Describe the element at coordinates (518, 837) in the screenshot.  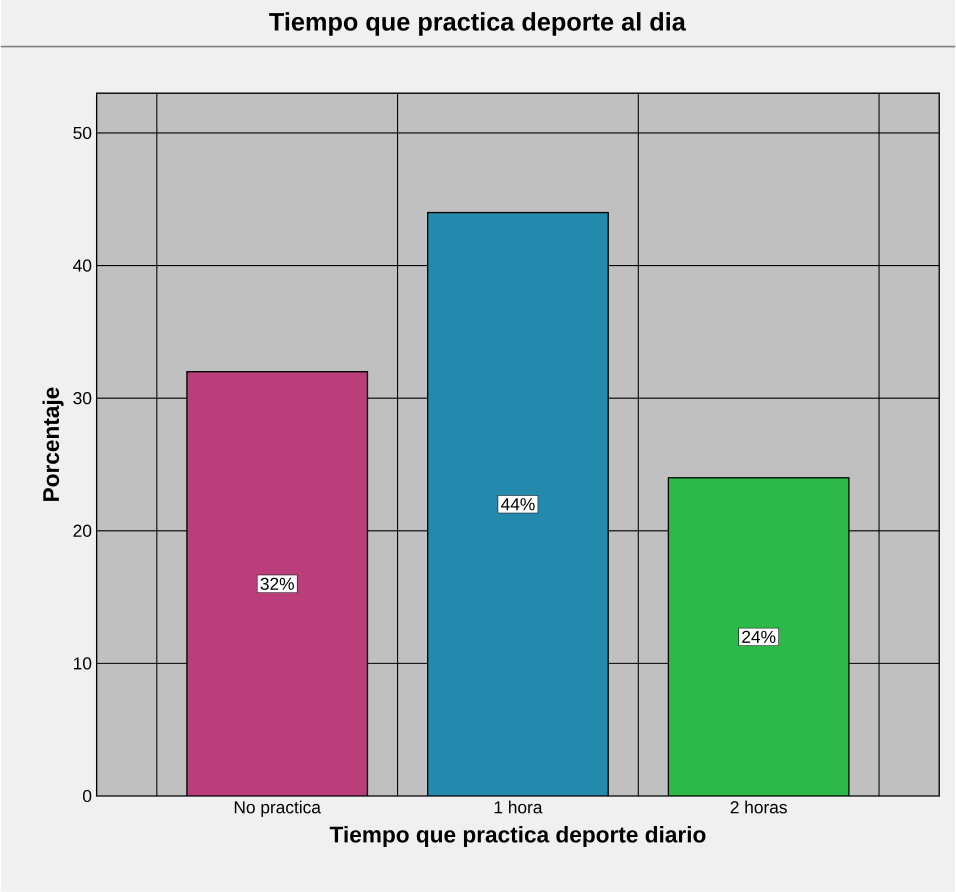
I see `x-axis-title: Tiempo que practica deporte diario` at that location.